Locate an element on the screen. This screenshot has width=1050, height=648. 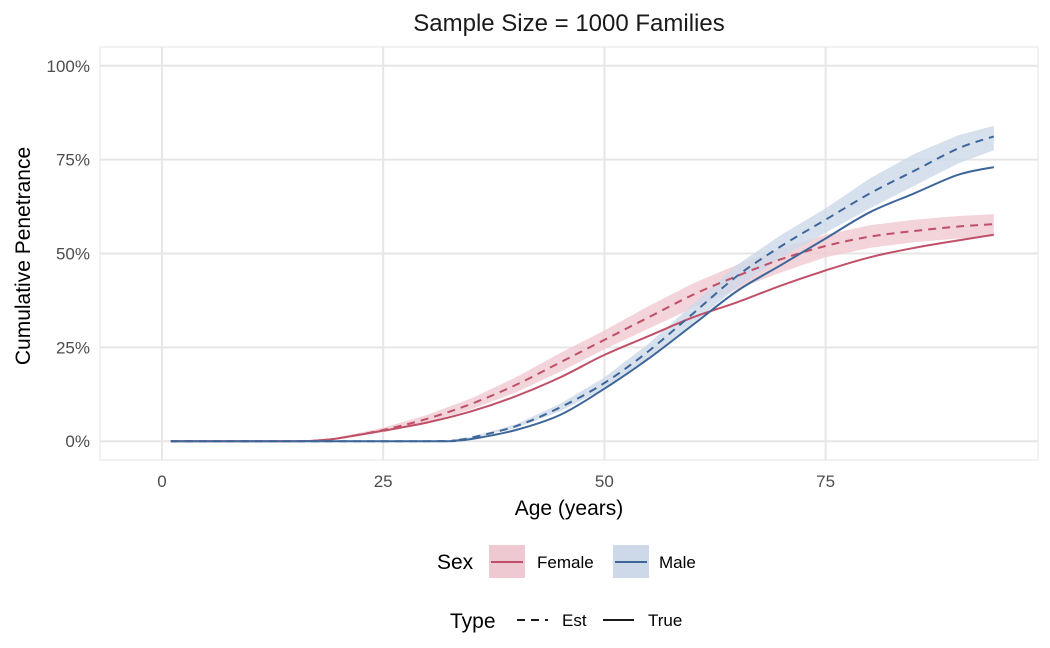
y-tick-label: 75% is located at coordinates (73, 160).